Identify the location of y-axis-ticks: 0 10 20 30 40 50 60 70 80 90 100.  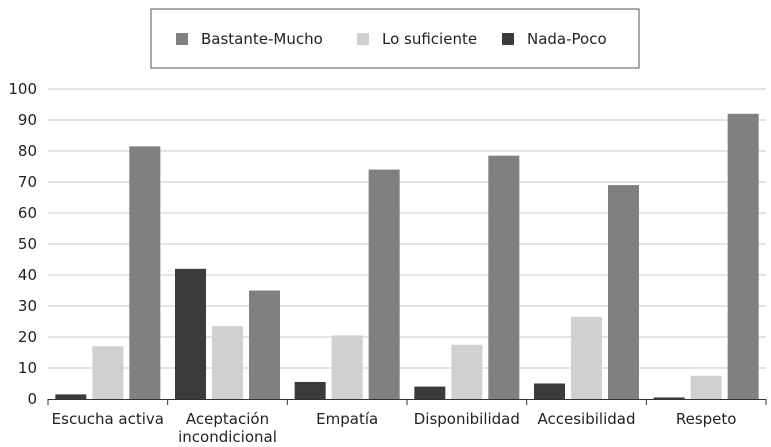
(22, 244).